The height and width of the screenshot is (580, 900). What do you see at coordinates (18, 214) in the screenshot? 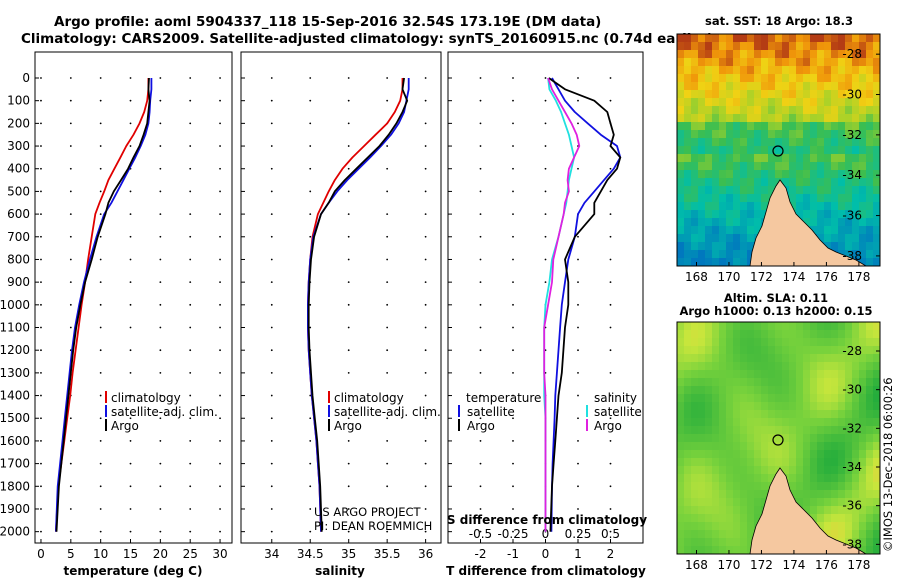
I see `depth-tick-label: 600` at bounding box center [18, 214].